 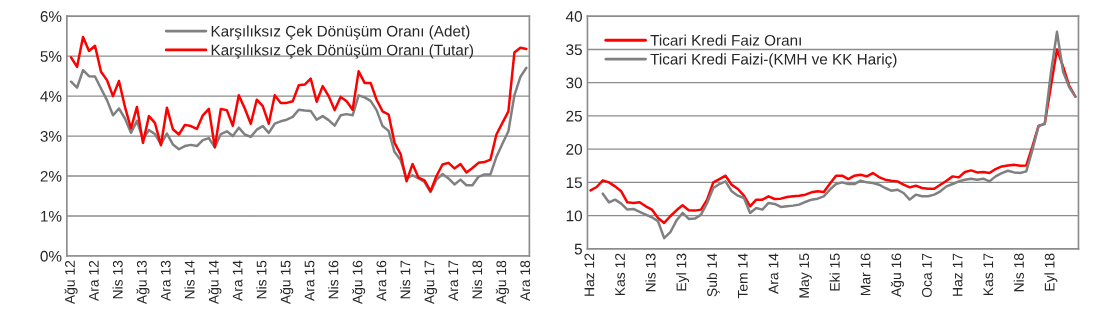 What do you see at coordinates (574, 83) in the screenshot?
I see `y-tick-label: 30` at bounding box center [574, 83].